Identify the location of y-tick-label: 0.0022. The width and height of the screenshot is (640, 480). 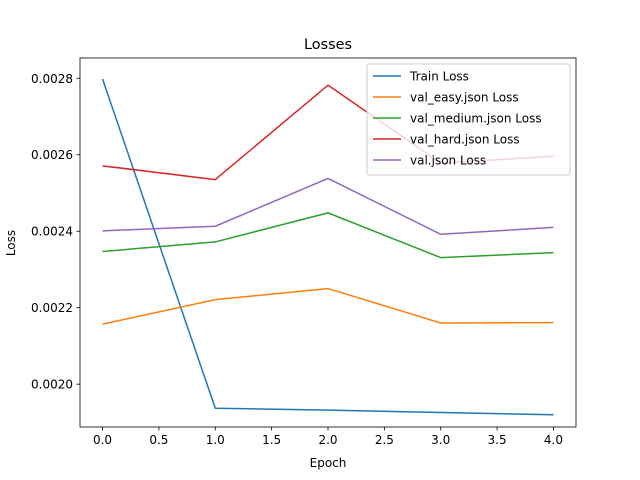
(52, 308).